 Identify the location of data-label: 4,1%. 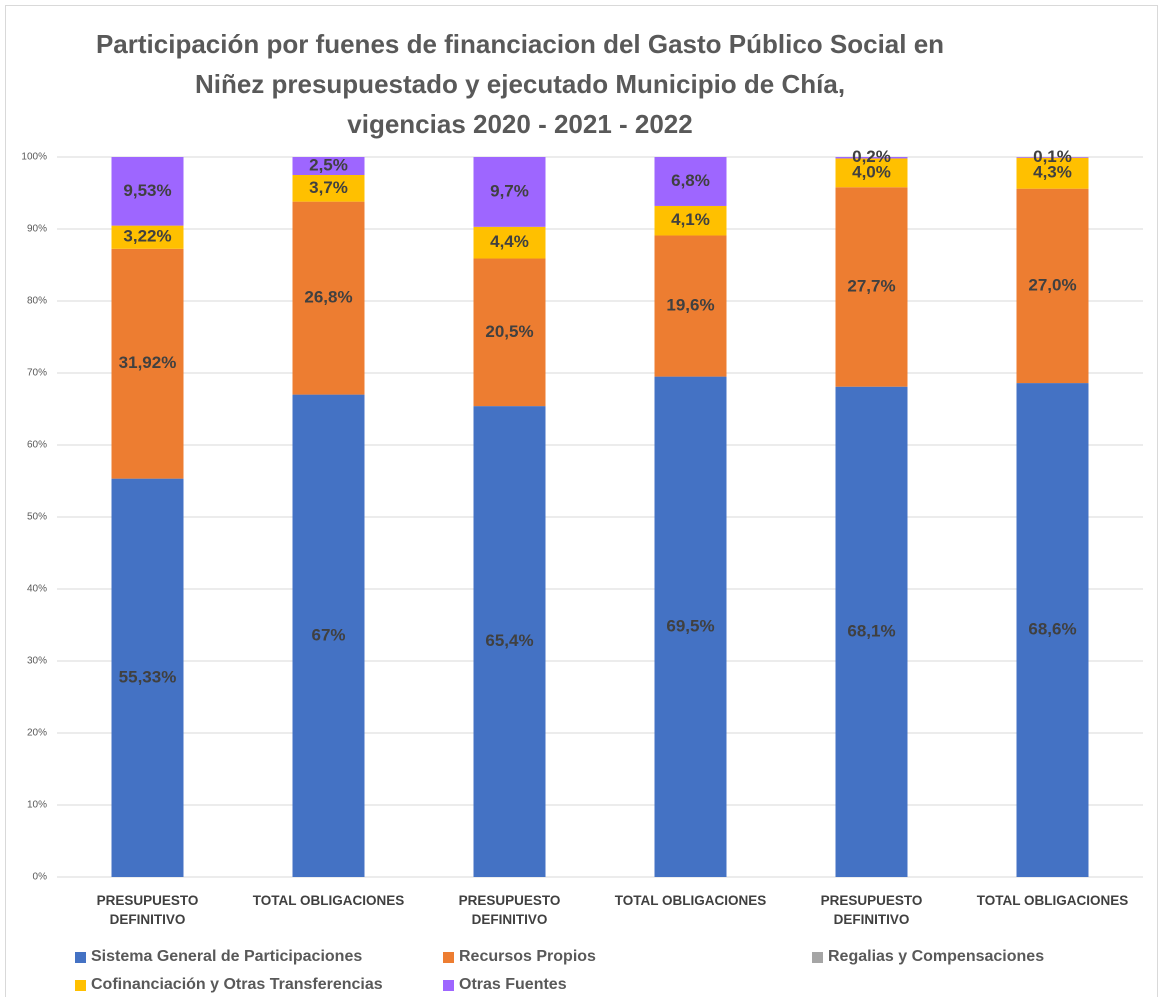
(690, 219).